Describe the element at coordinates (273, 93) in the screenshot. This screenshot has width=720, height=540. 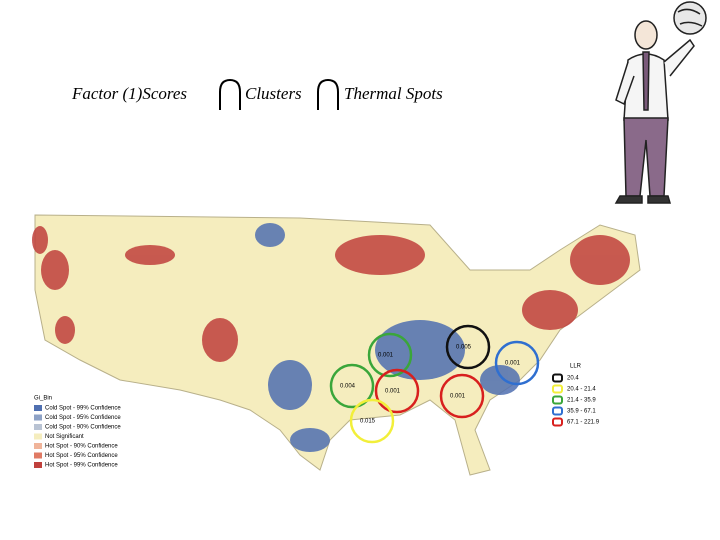
I see `title-part: Clusters` at that location.